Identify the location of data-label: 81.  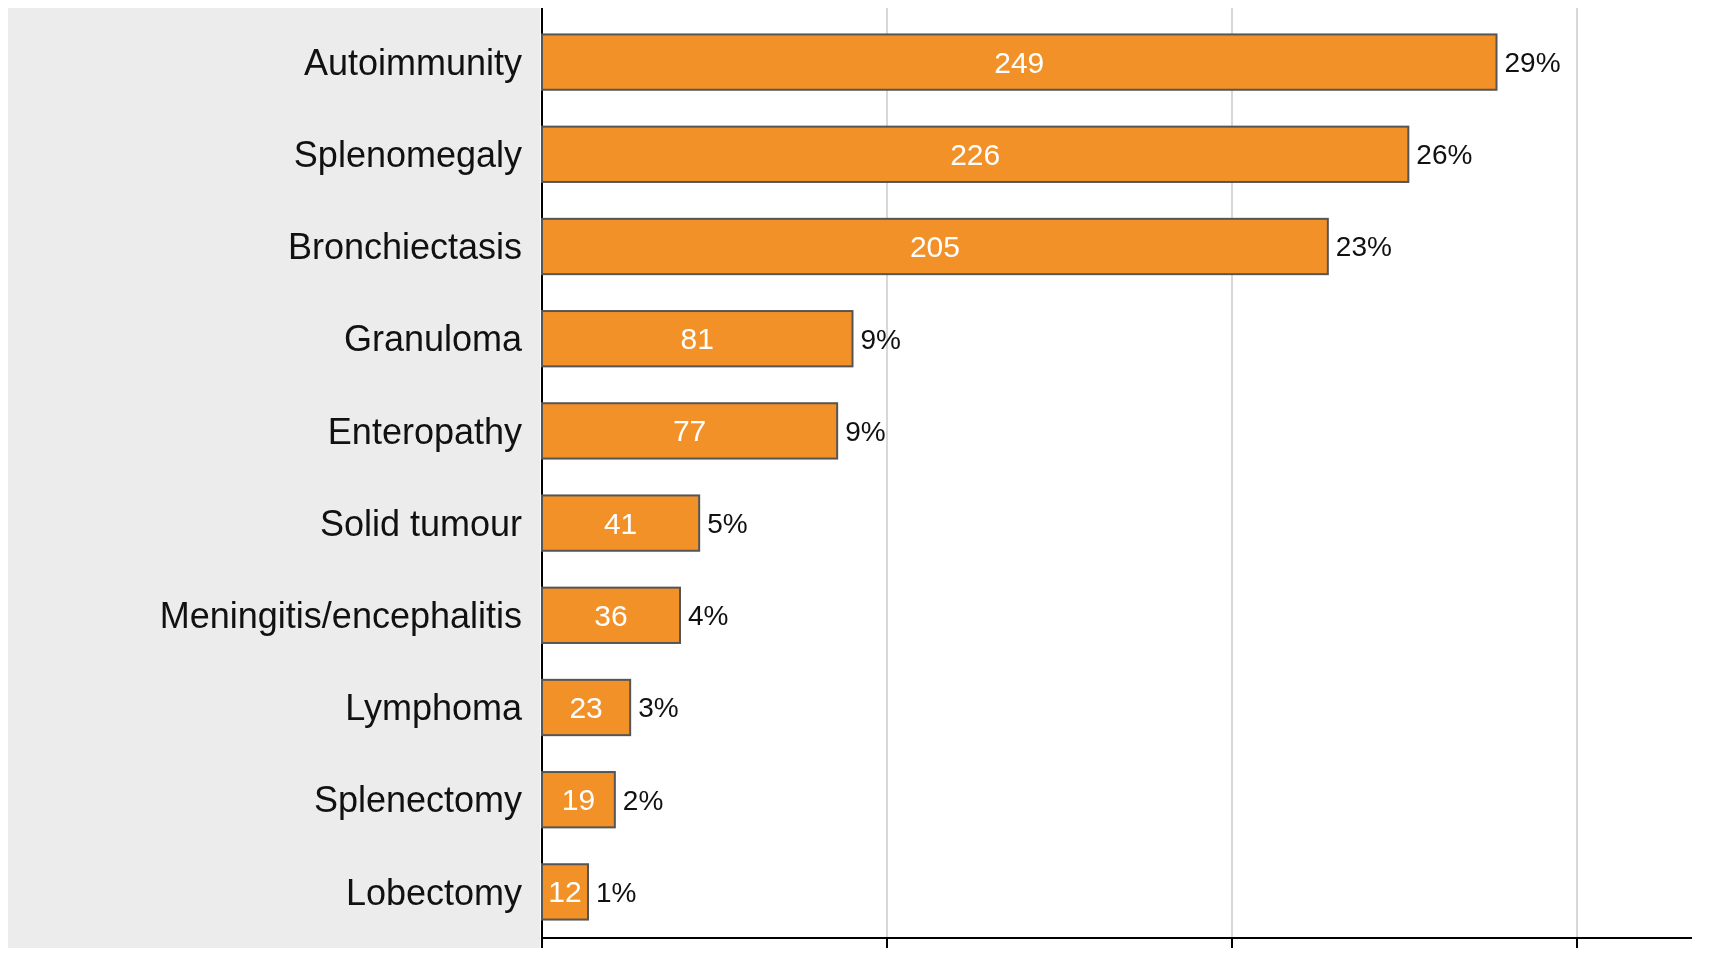
(697, 339).